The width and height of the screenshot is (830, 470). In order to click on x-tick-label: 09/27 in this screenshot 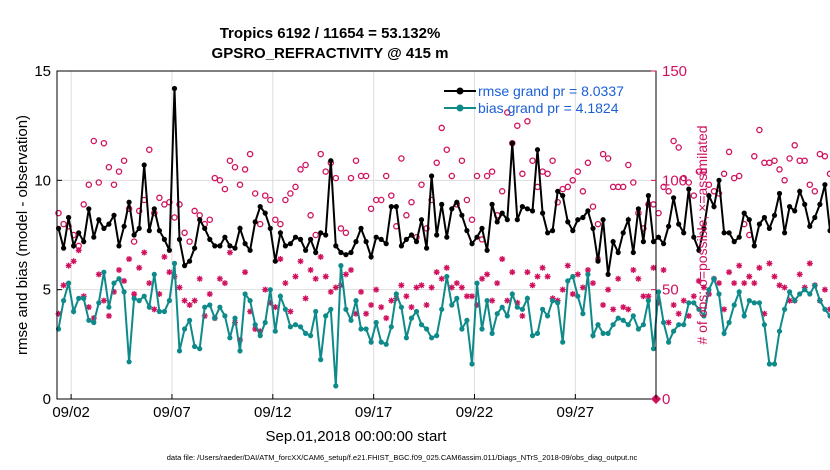, I will do `click(576, 412)`.